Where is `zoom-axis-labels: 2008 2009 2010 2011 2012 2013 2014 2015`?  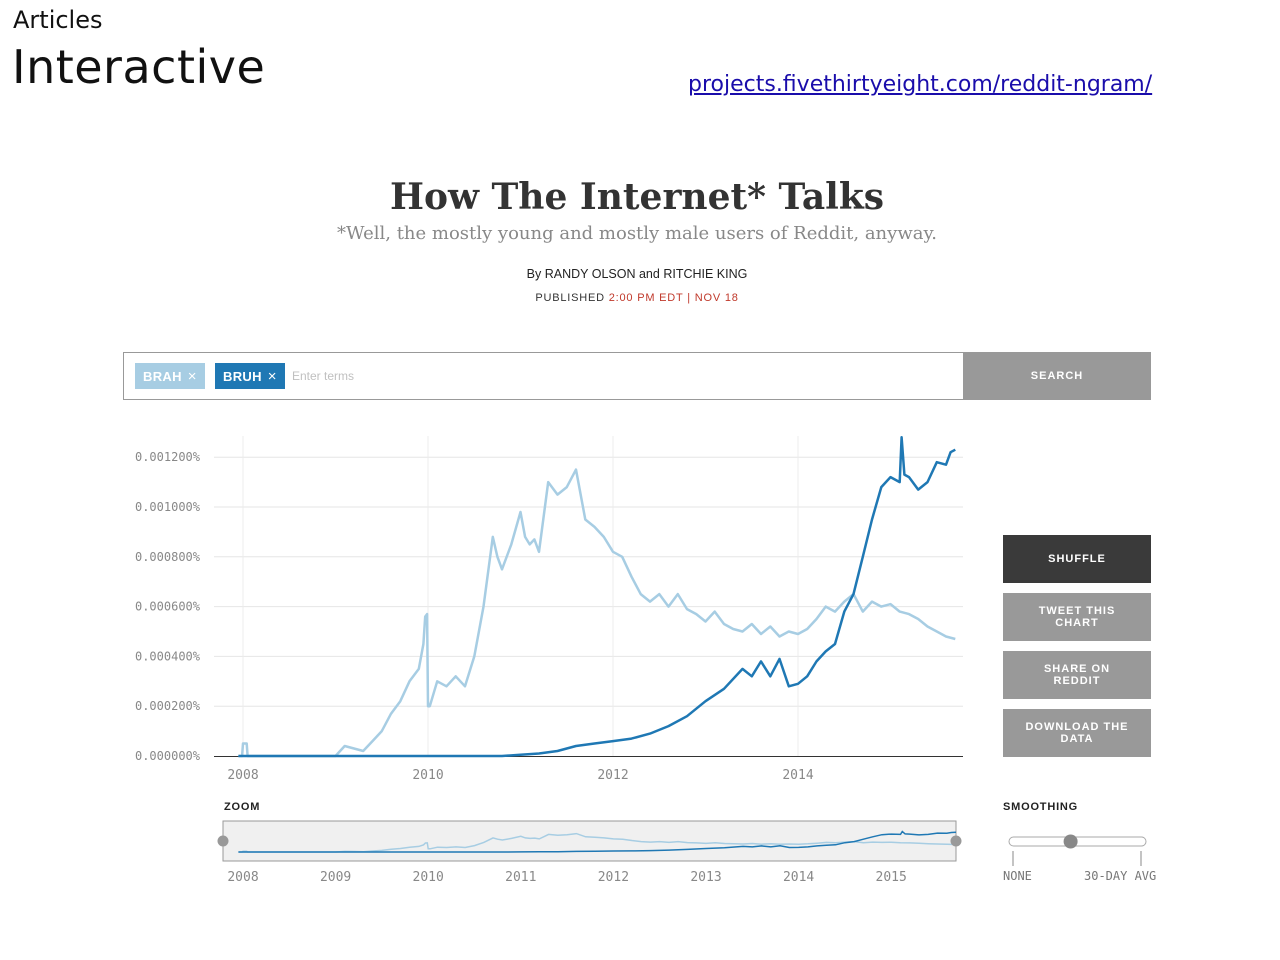
zoom-axis-labels: 2008 2009 2010 2011 2012 2013 2014 2015 is located at coordinates (567, 877).